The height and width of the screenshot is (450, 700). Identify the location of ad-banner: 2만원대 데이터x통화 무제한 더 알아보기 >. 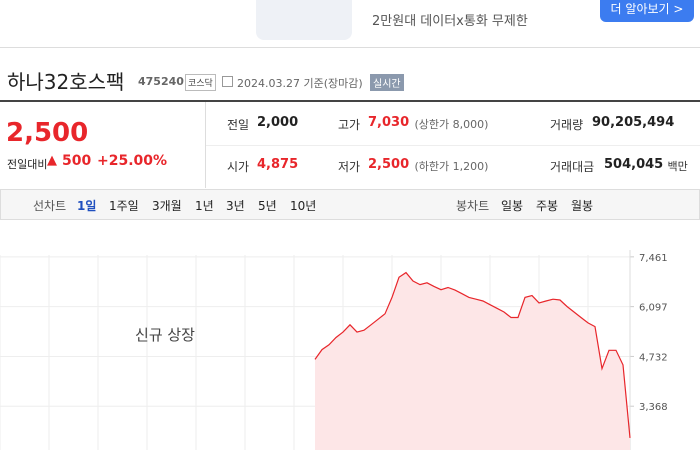
(350, 24).